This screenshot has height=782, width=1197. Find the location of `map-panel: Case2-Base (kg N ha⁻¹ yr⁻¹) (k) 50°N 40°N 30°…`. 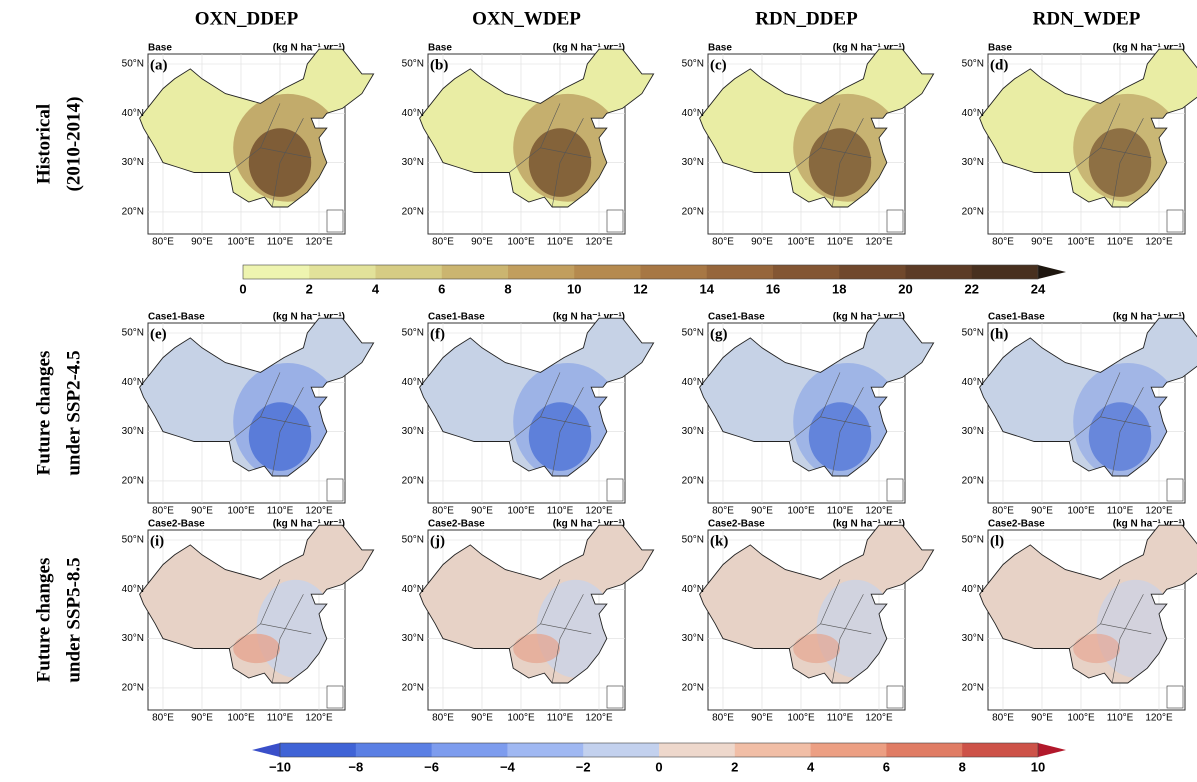

map-panel: Case2-Base (kg N ha⁻¹ yr⁻¹) (k) 50°N 40°N 30°… is located at coordinates (808, 621).